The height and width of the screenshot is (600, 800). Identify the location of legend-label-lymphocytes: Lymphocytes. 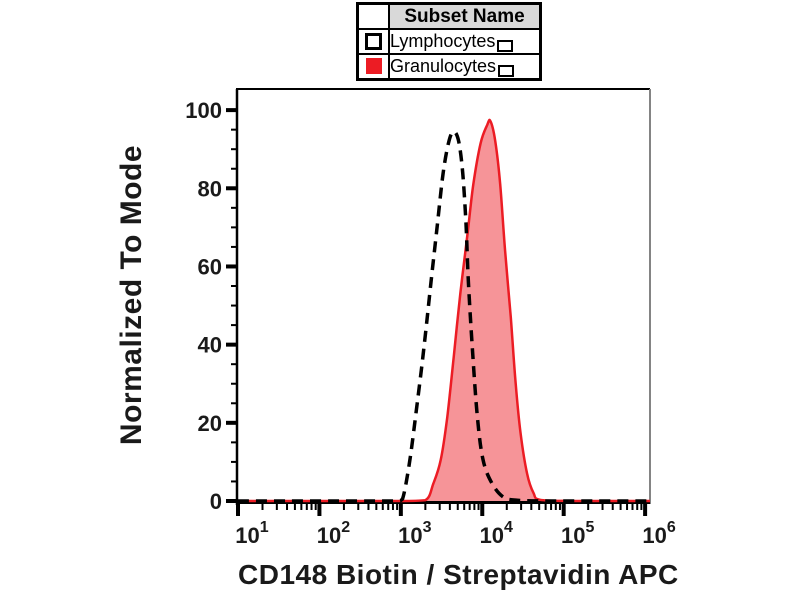
(443, 41).